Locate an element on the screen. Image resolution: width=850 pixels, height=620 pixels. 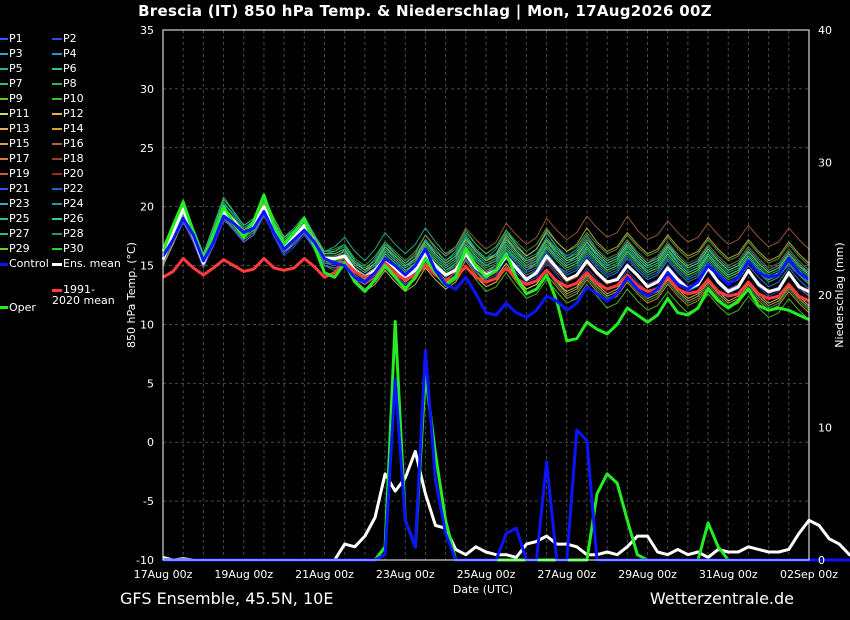
legend-label: P17 is located at coordinates (19, 158).